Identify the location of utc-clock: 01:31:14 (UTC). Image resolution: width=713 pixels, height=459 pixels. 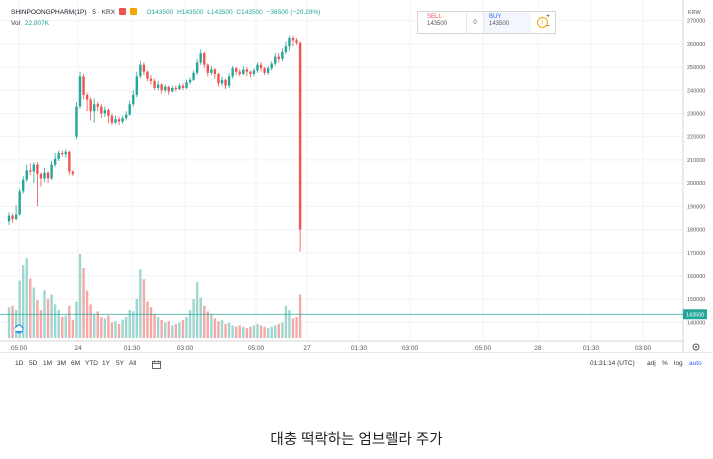
(612, 363).